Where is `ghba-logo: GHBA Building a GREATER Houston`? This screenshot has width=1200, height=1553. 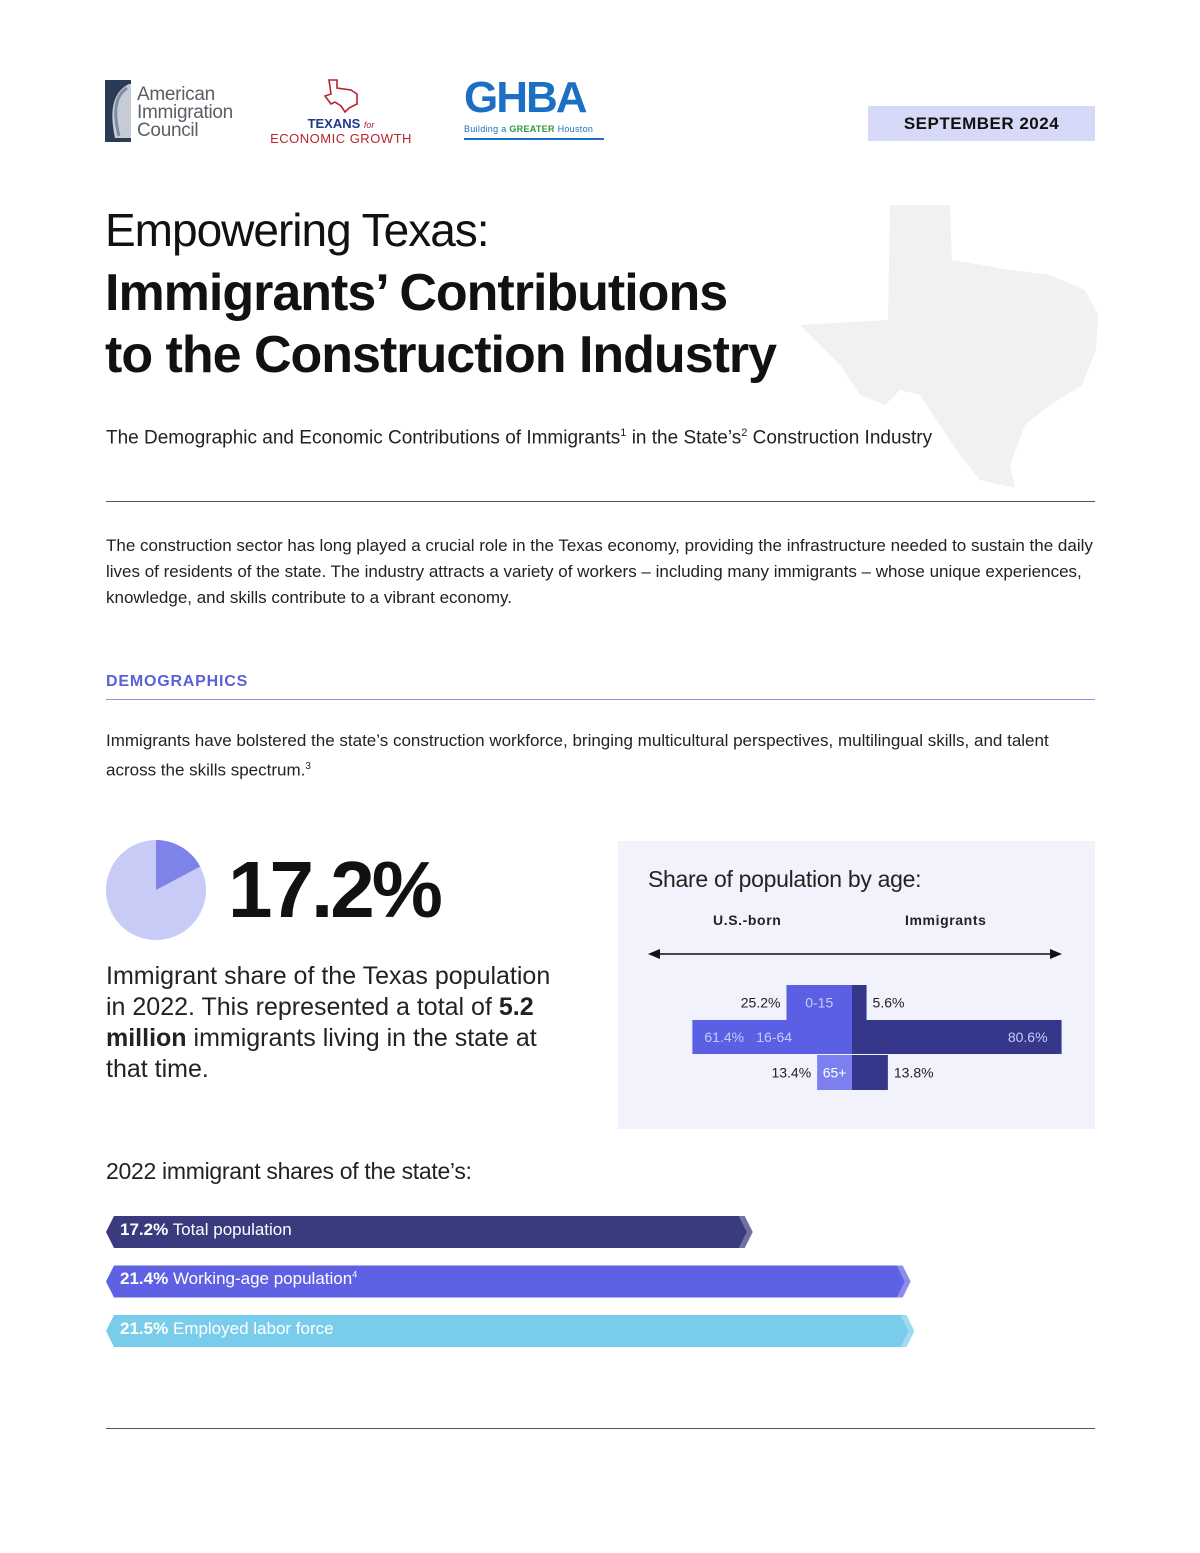 ghba-logo: GHBA Building a GREATER Houston is located at coordinates (534, 112).